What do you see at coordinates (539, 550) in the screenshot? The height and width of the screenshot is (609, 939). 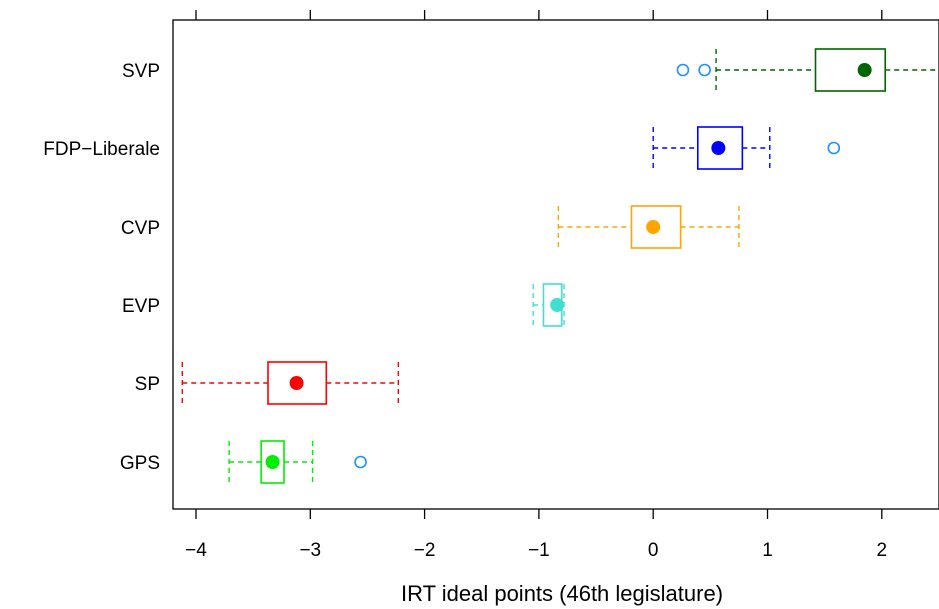 I see `x-tick-label: −1` at bounding box center [539, 550].